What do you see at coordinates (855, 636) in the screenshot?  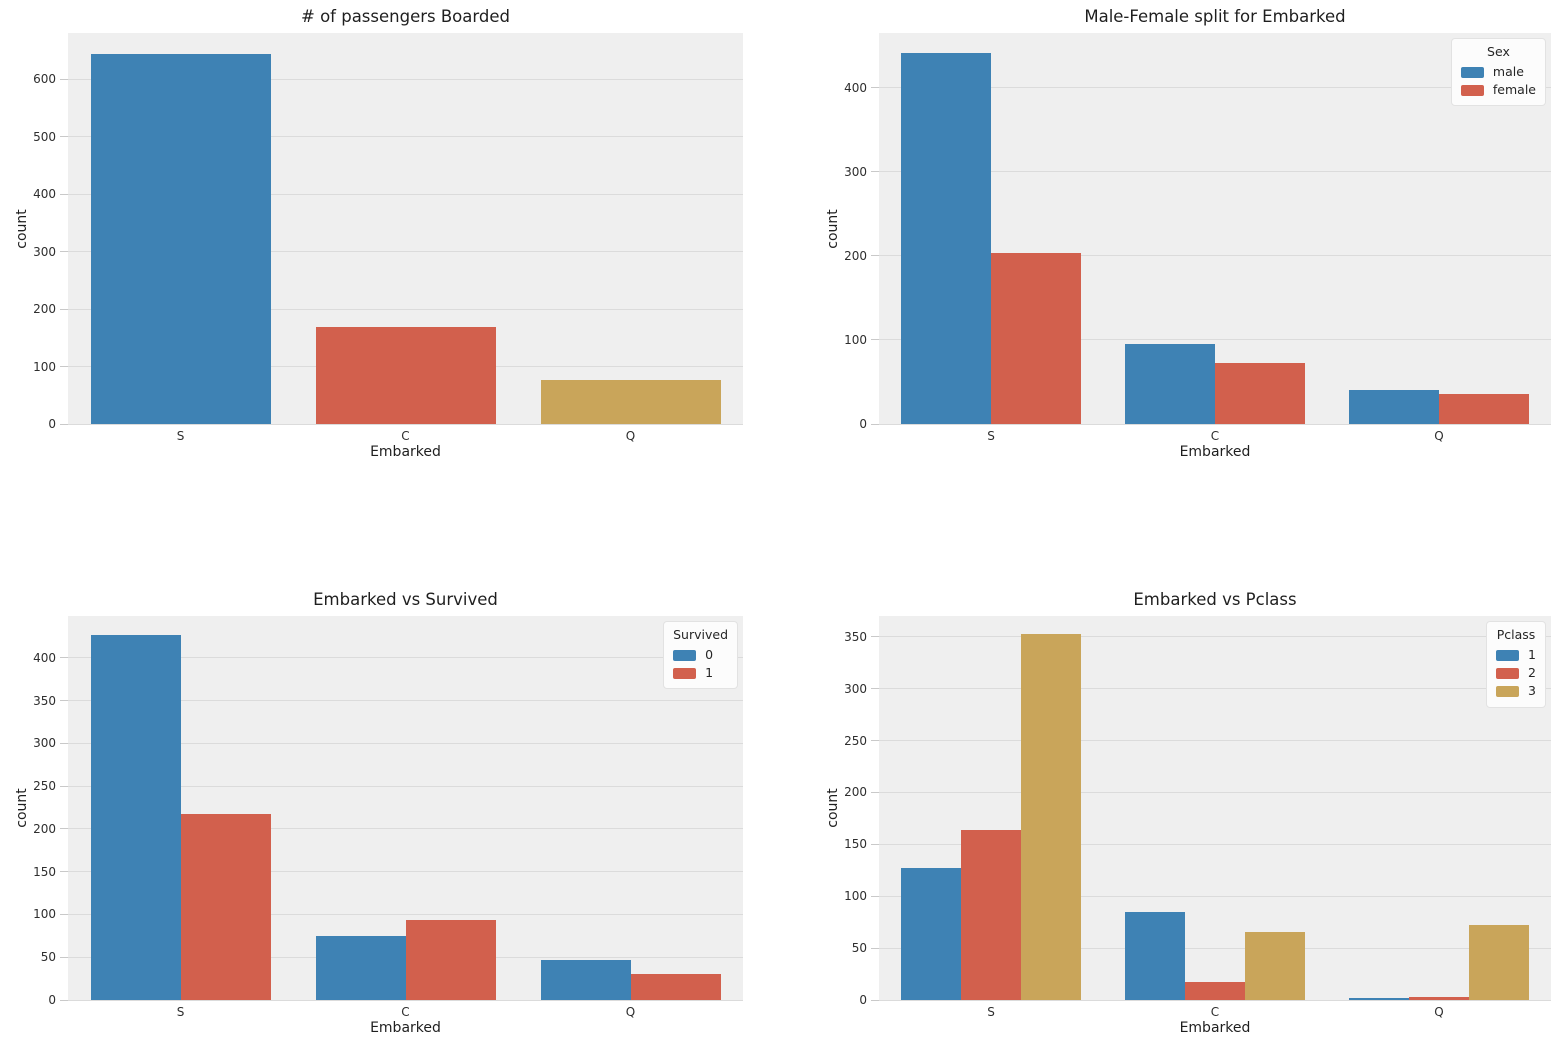 I see `y-tick-label: 350` at bounding box center [855, 636].